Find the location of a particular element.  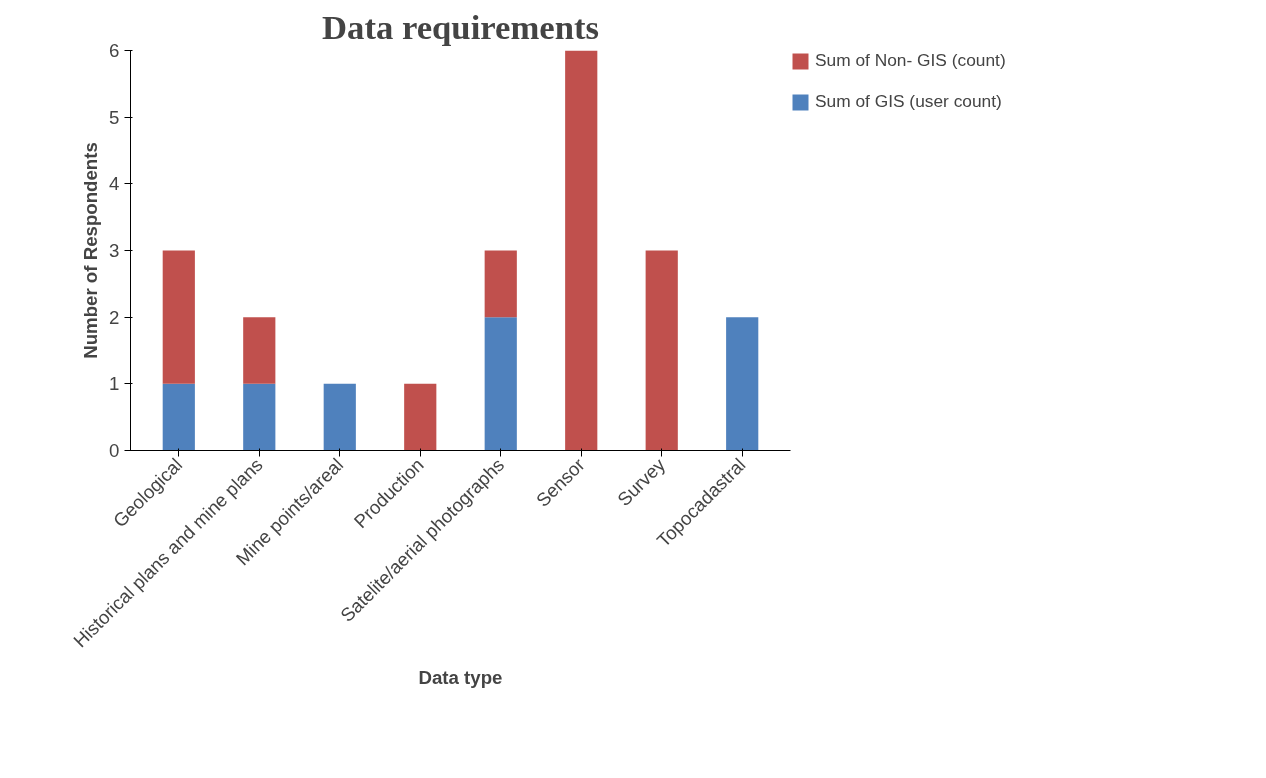

y-axis-title: Number of Respondents is located at coordinates (91, 250).